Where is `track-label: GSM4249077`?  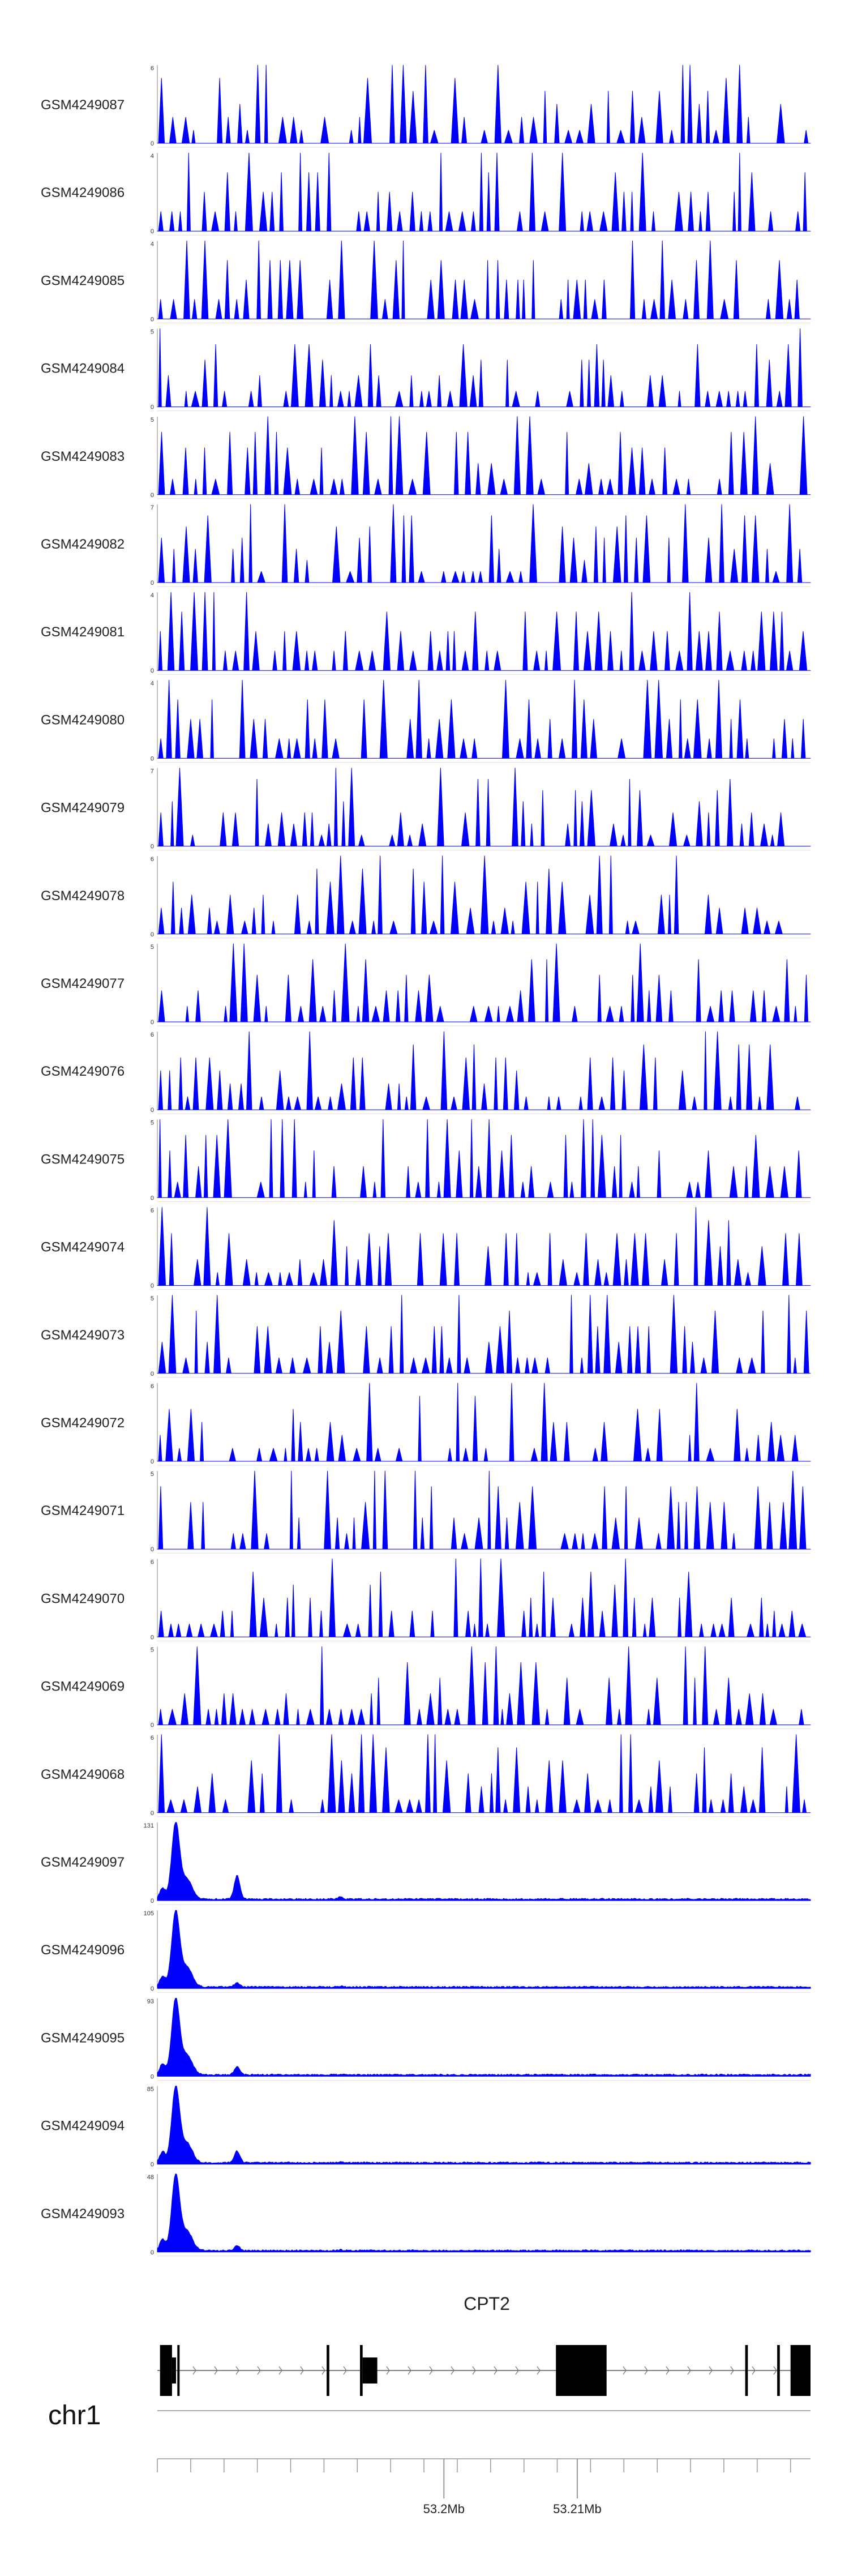 track-label: GSM4249077 is located at coordinates (83, 983).